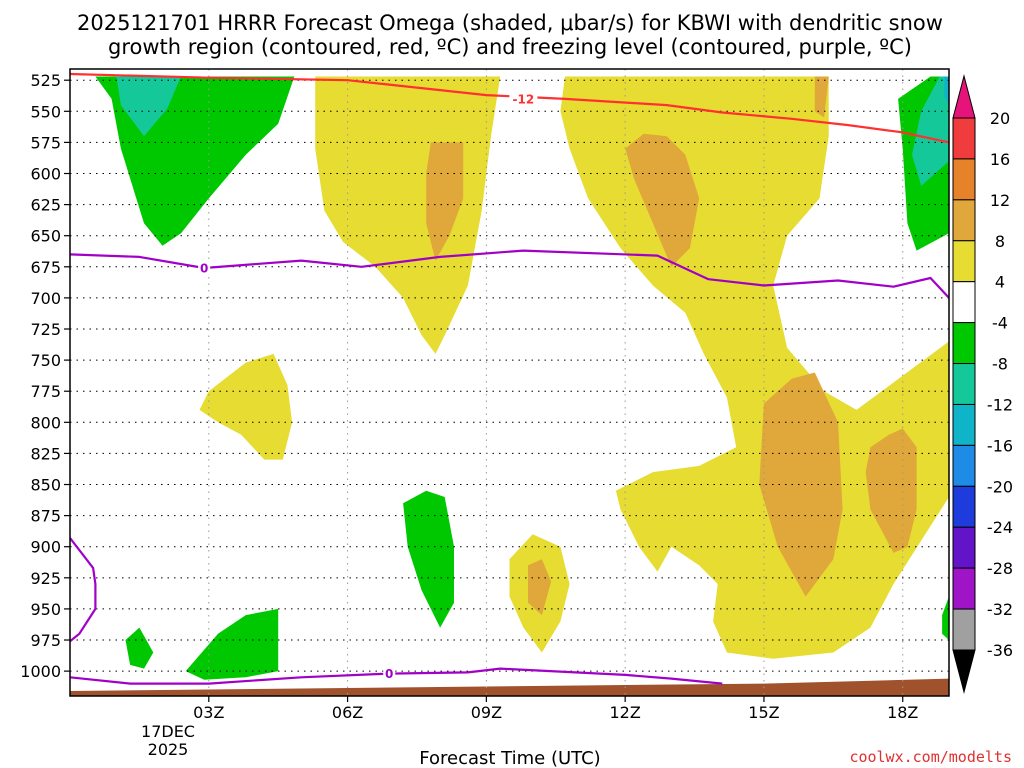  What do you see at coordinates (45, 422) in the screenshot?
I see `y-tick-label: 800` at bounding box center [45, 422].